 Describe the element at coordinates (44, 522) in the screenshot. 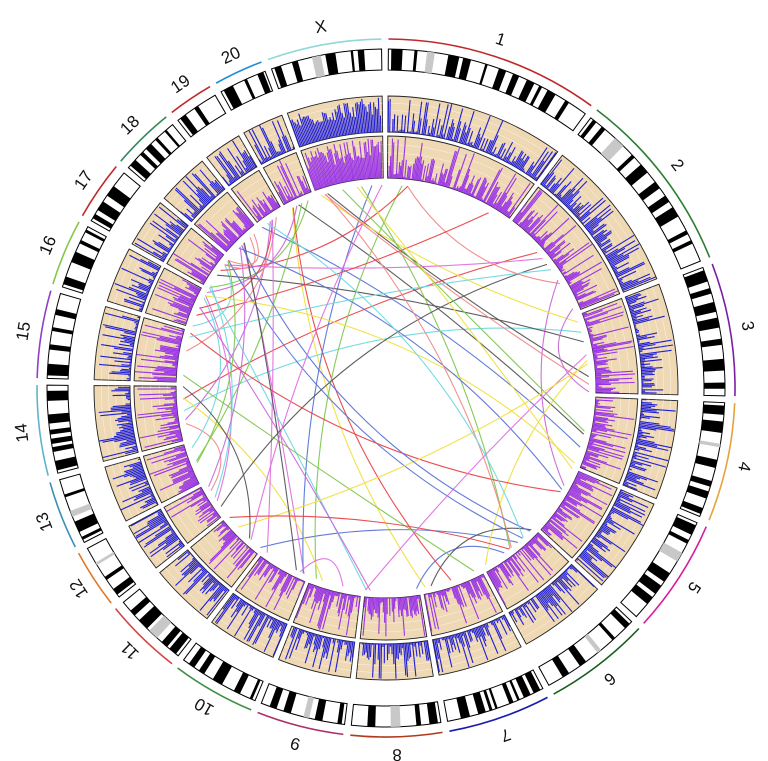

I see `chr-13-label: 13` at that location.